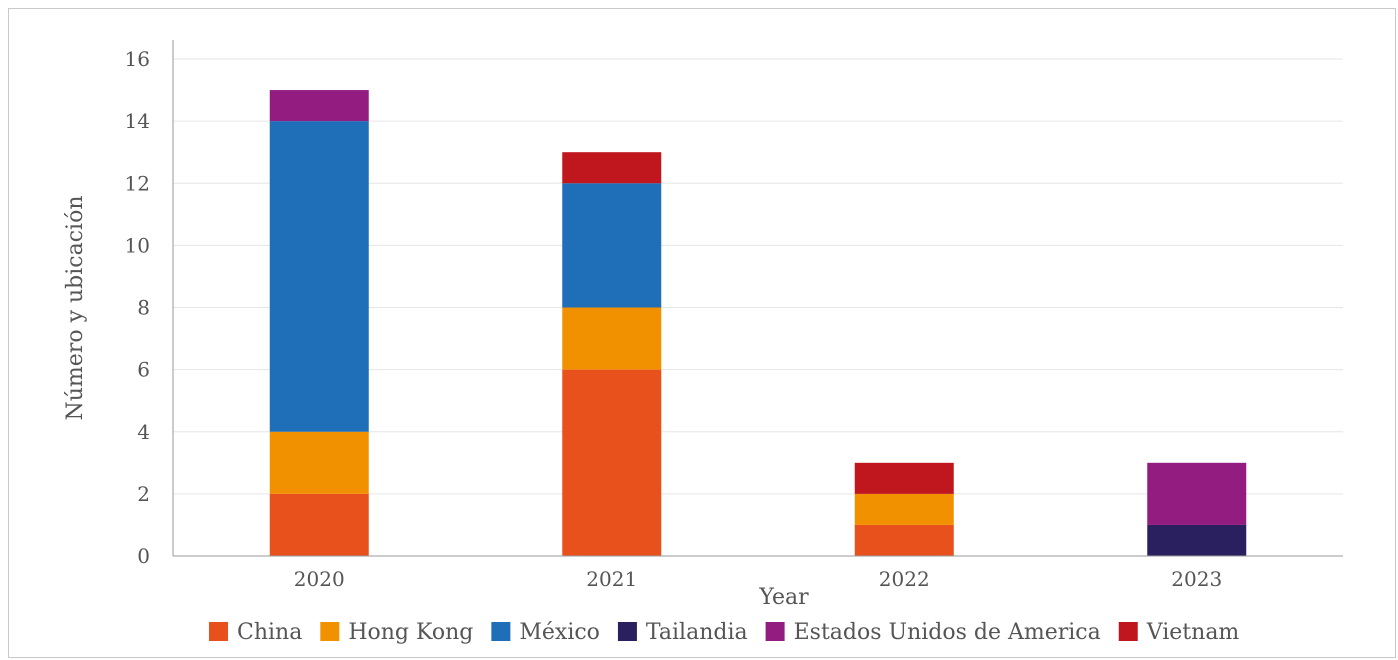 This screenshot has height=660, width=1398. What do you see at coordinates (319, 462) in the screenshot?
I see `bar-segment-2020-hong-kong` at bounding box center [319, 462].